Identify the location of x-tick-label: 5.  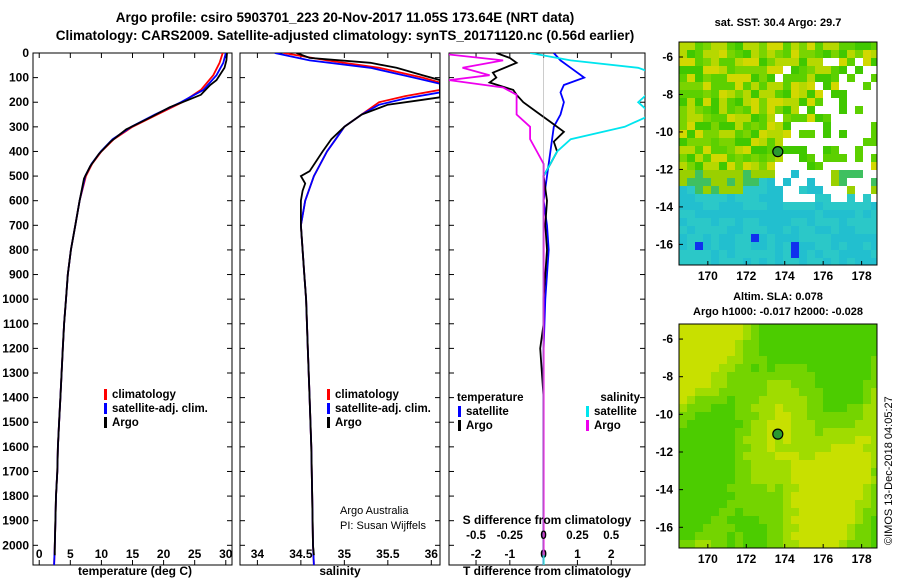
(70, 554).